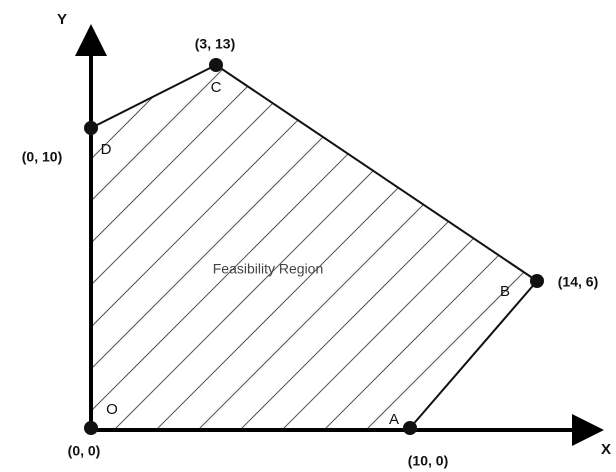 This screenshot has width=616, height=472. What do you see at coordinates (606, 449) in the screenshot?
I see `x-axis-label: X` at bounding box center [606, 449].